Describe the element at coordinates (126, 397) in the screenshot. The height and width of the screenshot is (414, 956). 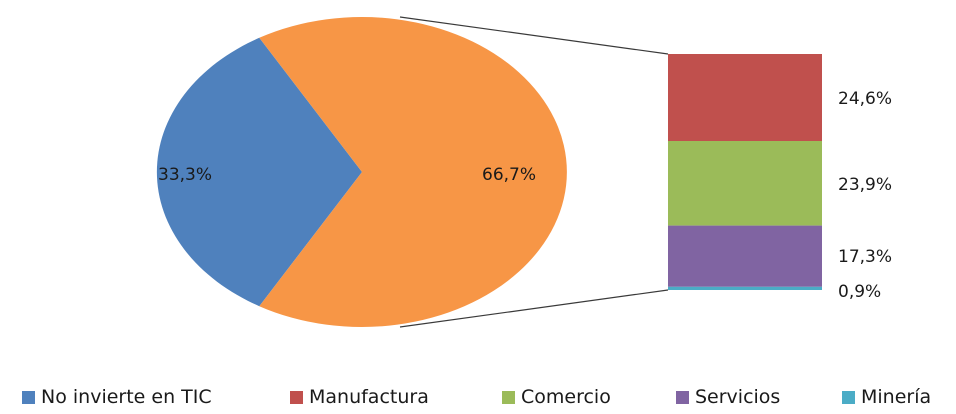
I see `legend-label: No invierte en TIC` at that location.